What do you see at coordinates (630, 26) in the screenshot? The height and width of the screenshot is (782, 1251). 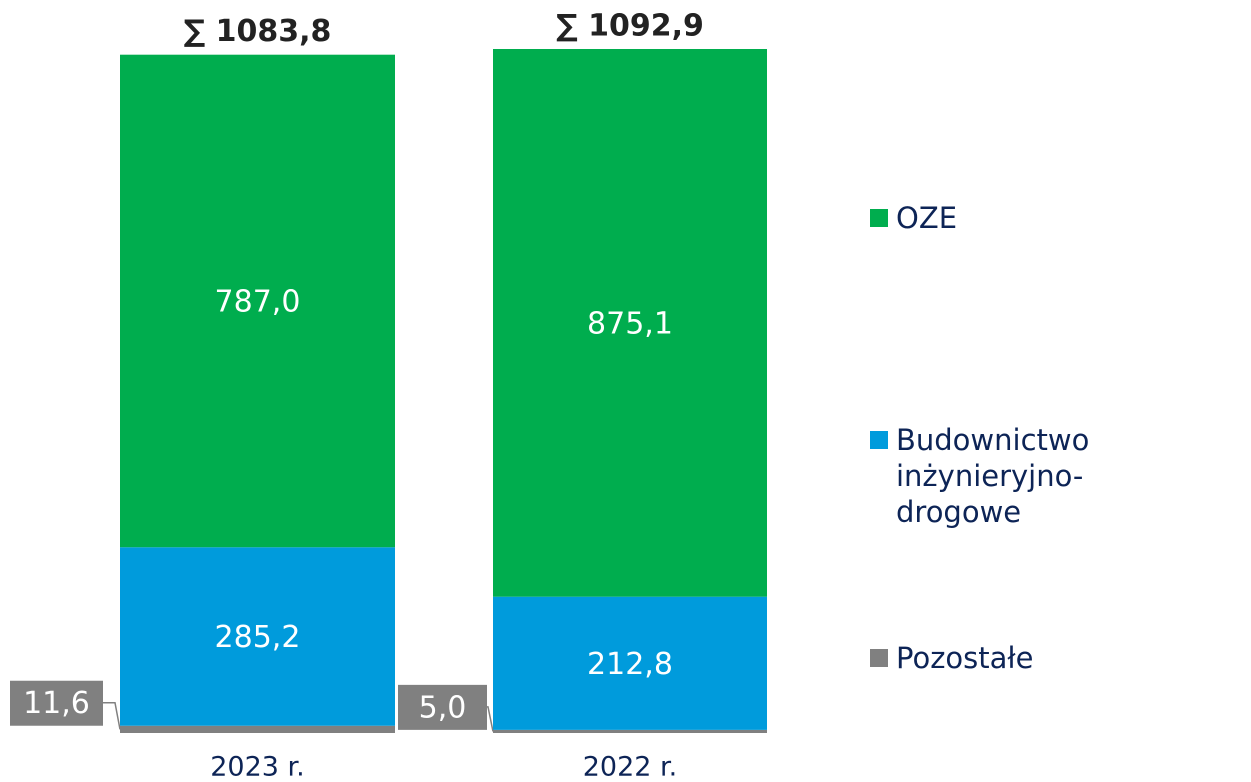 I see `total-label: ∑ 1092,9` at bounding box center [630, 26].